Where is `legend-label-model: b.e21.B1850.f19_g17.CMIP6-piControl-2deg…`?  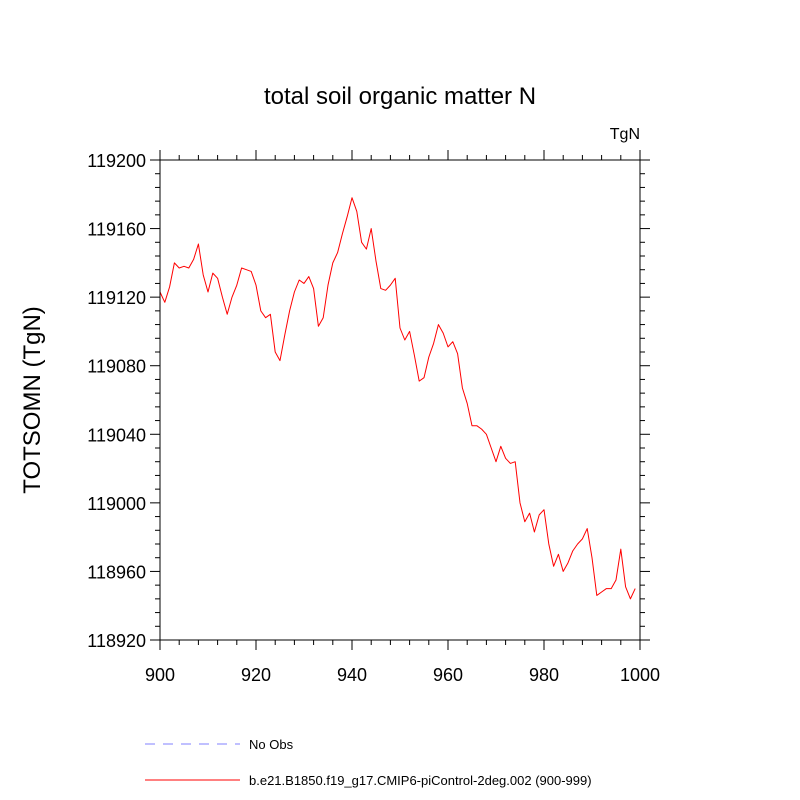
legend-label-model: b.e21.B1850.f19_g17.CMIP6-piControl-2deg… is located at coordinates (420, 780).